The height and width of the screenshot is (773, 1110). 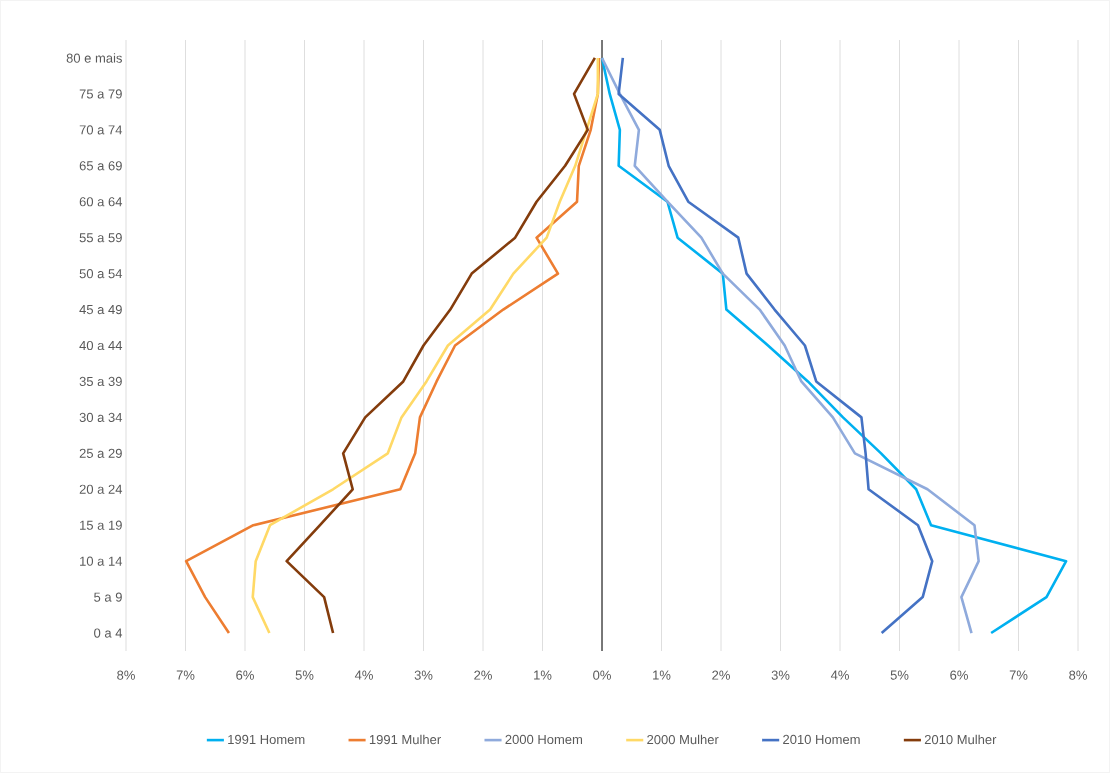 What do you see at coordinates (101, 561) in the screenshot?
I see `y-tick-label: 10 a 14` at bounding box center [101, 561].